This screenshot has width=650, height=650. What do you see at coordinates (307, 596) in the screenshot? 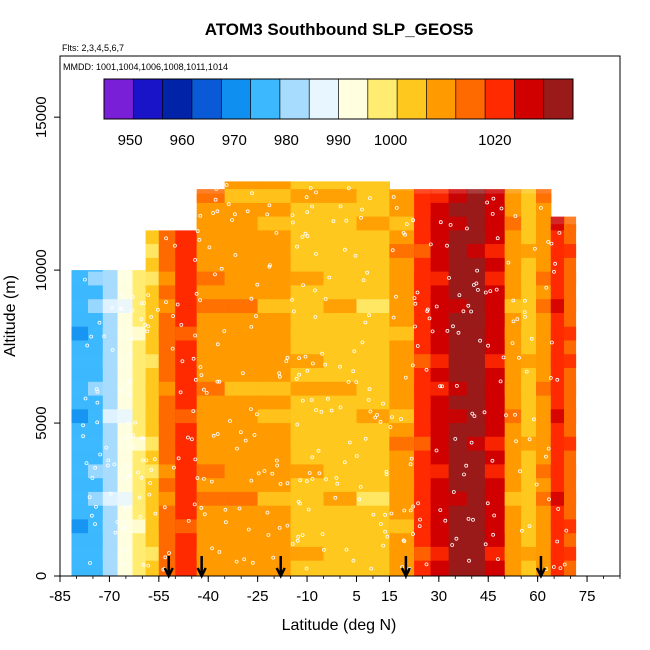
I see `x-tick-label: -10` at bounding box center [307, 596].